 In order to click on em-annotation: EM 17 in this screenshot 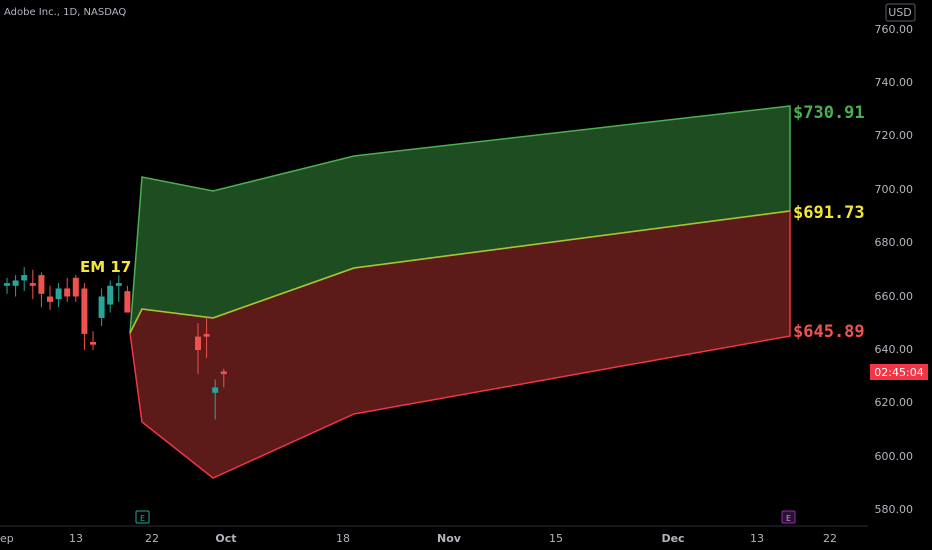, I will do `click(105, 267)`.